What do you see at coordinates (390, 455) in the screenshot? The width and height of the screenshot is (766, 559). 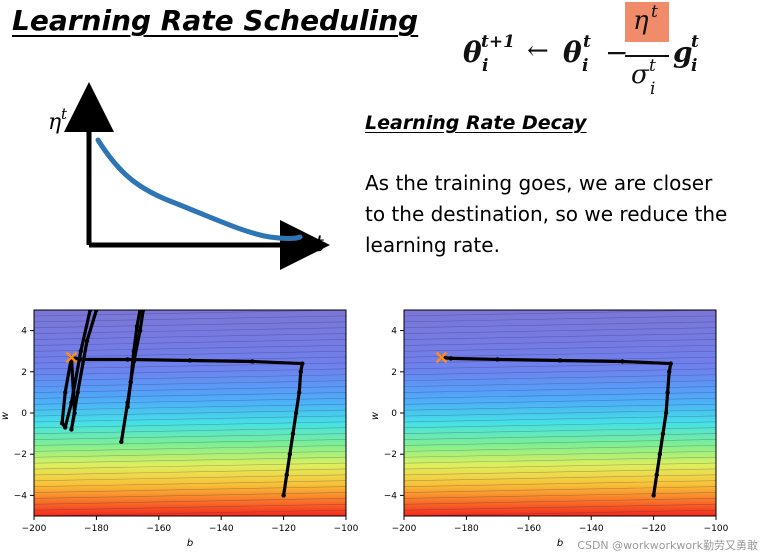 I see `y-tick-label: −2` at bounding box center [390, 455].